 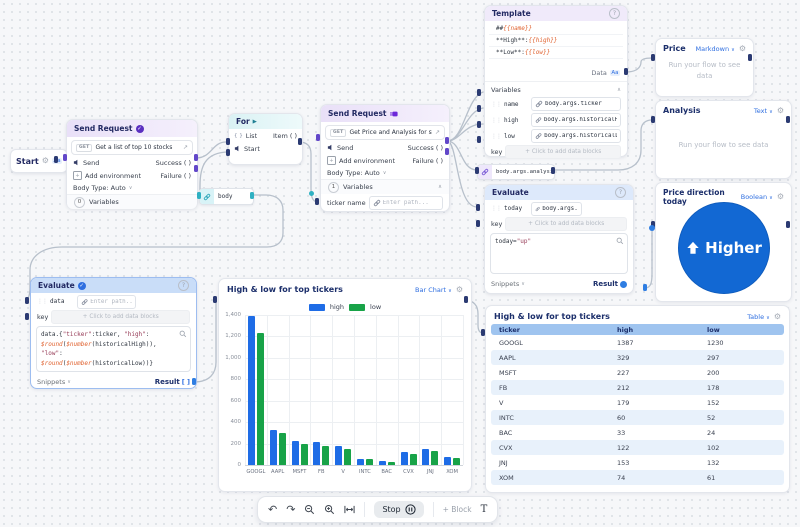 I want to click on output-type-dropdown: Markdown ∨, so click(x=715, y=48).